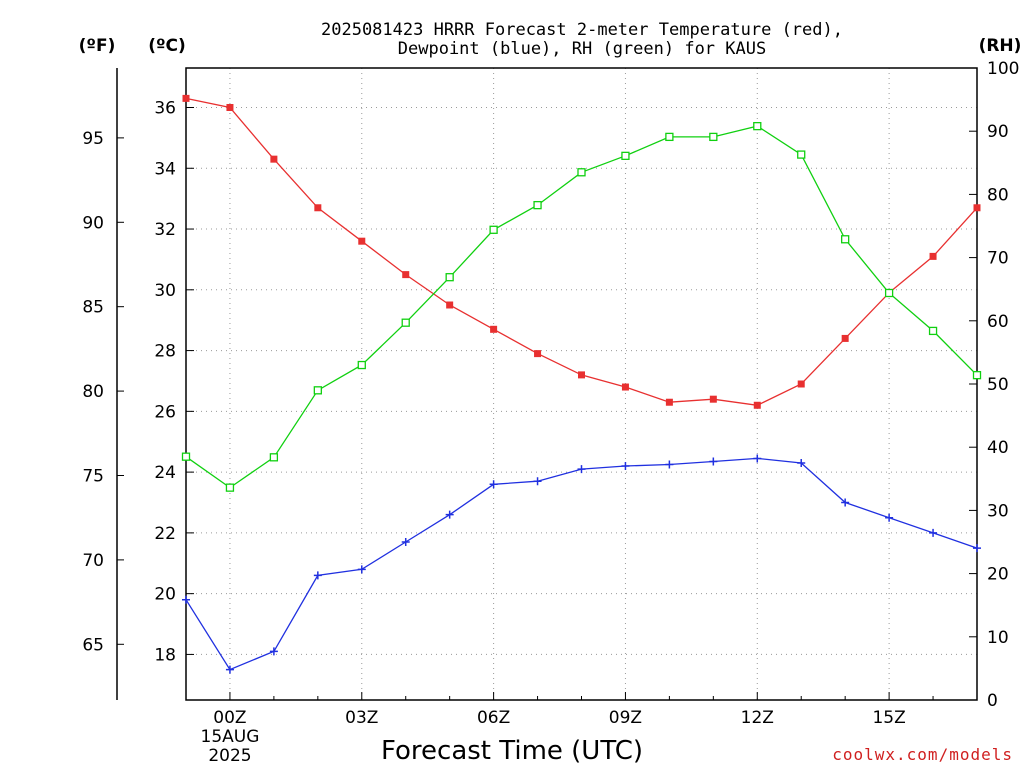  Describe the element at coordinates (998, 195) in the screenshot. I see `rh-tick-label: 80` at that location.